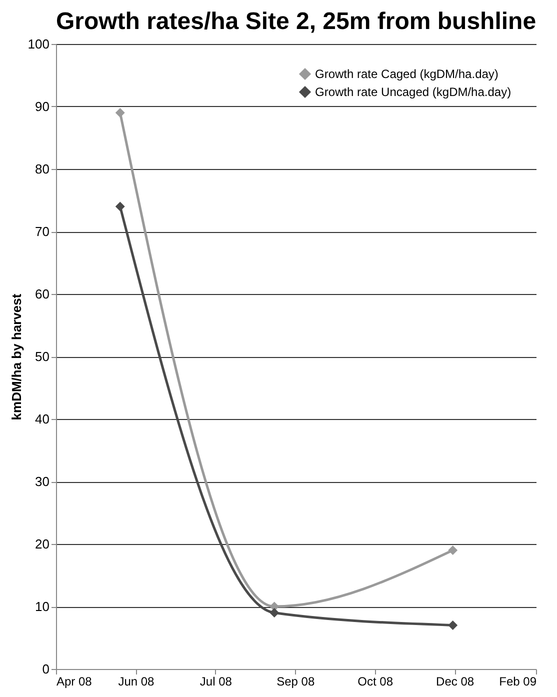 The width and height of the screenshot is (557, 697). What do you see at coordinates (46, 669) in the screenshot?
I see `y-tick-label: 0` at bounding box center [46, 669].